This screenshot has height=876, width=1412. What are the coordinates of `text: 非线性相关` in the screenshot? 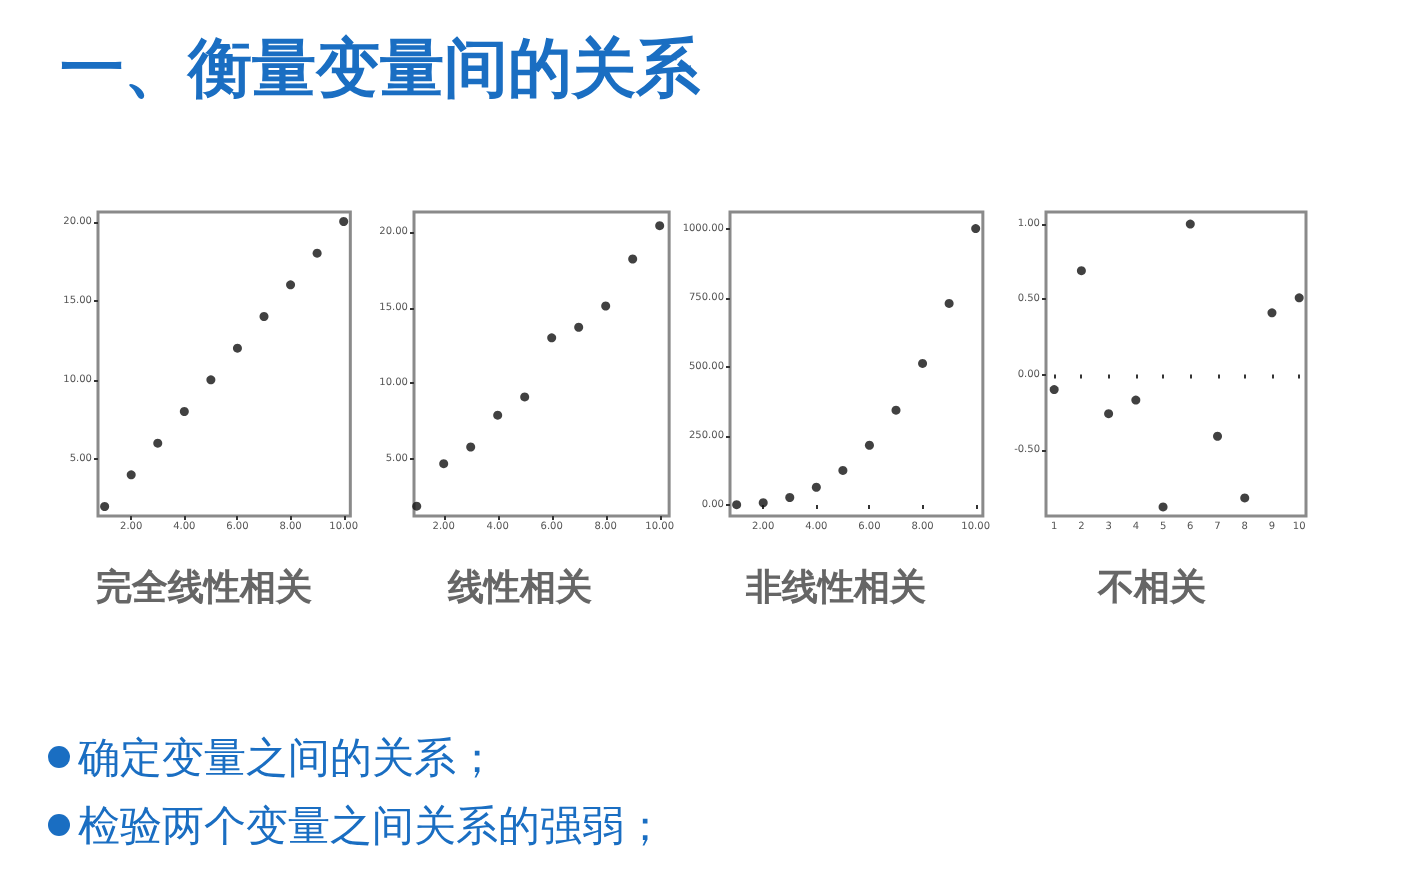 It's located at (835, 588).